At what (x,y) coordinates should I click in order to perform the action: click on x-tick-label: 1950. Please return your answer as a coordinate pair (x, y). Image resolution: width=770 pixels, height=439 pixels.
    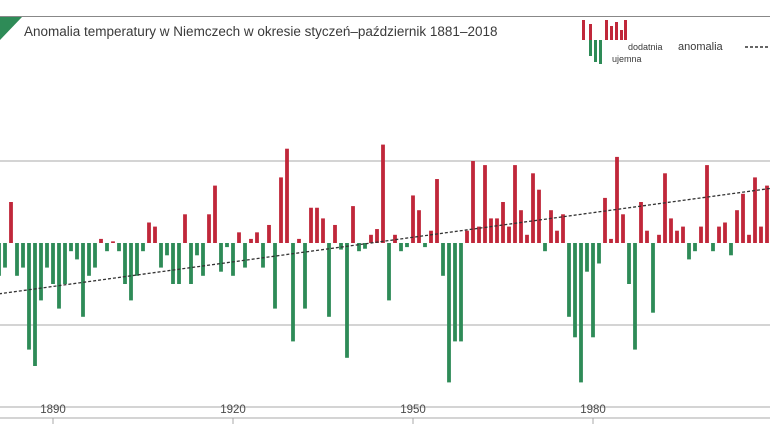
    Looking at the image, I should click on (413, 410).